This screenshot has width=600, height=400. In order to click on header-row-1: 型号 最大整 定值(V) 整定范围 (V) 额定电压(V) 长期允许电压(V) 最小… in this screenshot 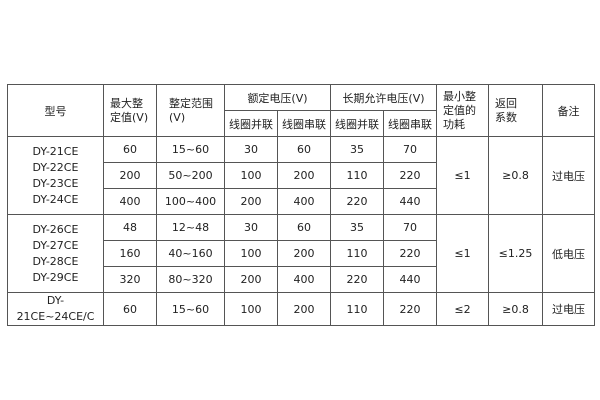, I will do `click(301, 110)`.